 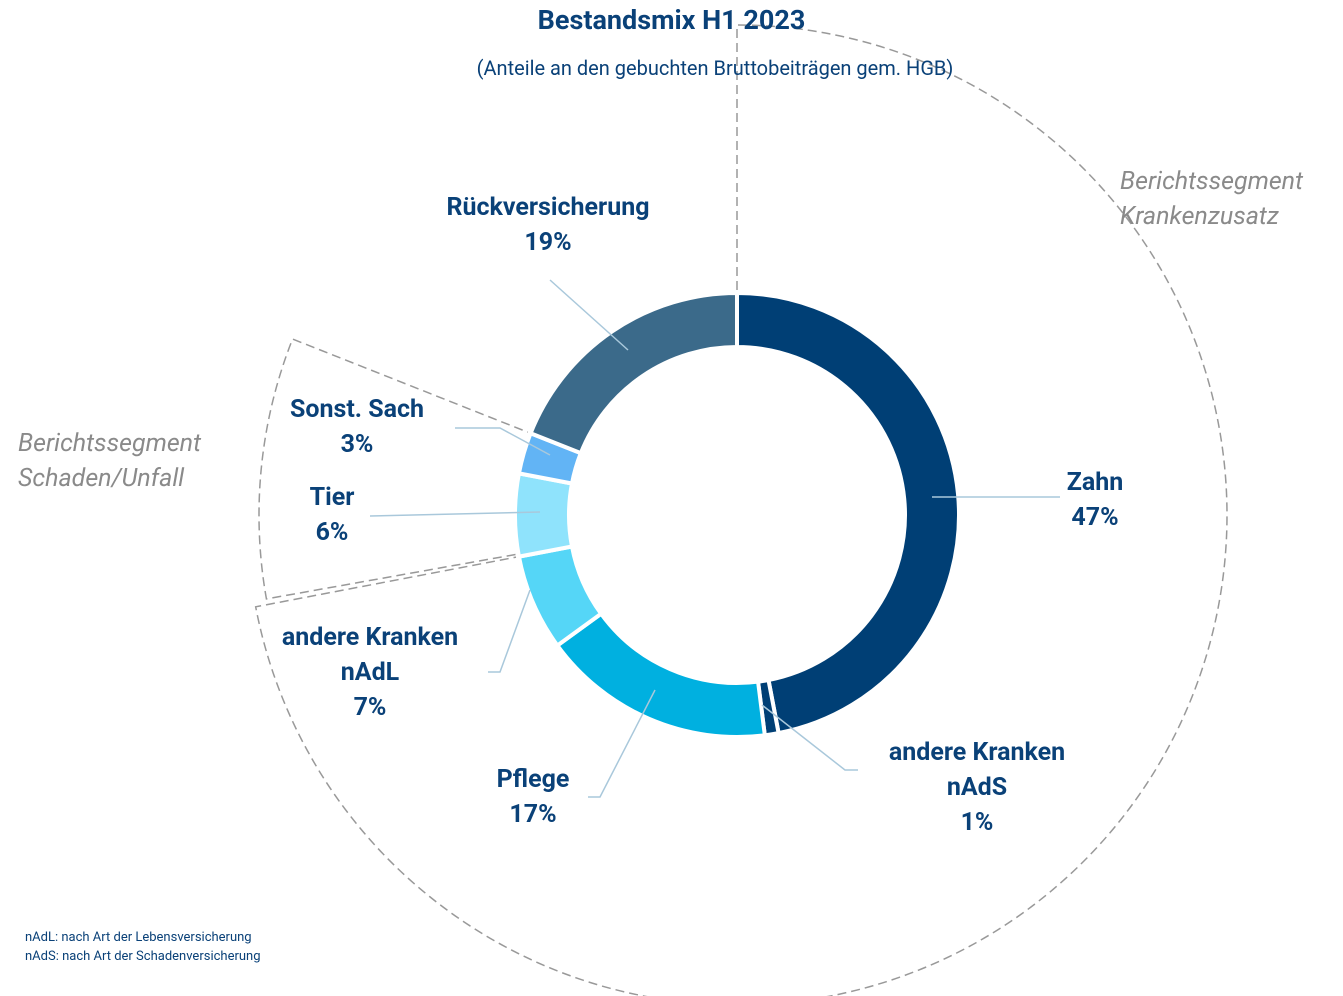 I want to click on footnote: nAdL: nach Art der Lebensversicherung, so click(x=138, y=937).